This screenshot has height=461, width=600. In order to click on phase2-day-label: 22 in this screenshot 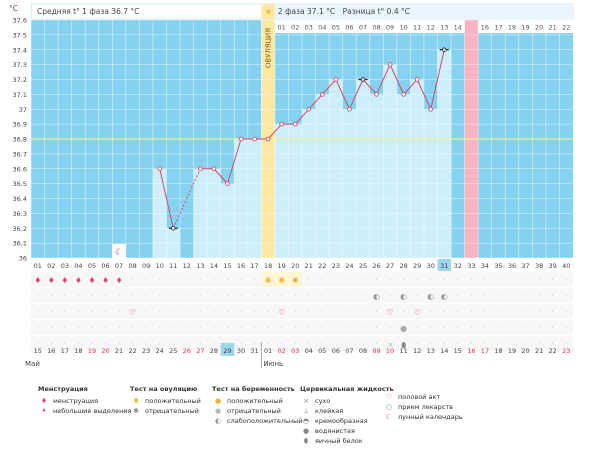, I will do `click(566, 28)`.